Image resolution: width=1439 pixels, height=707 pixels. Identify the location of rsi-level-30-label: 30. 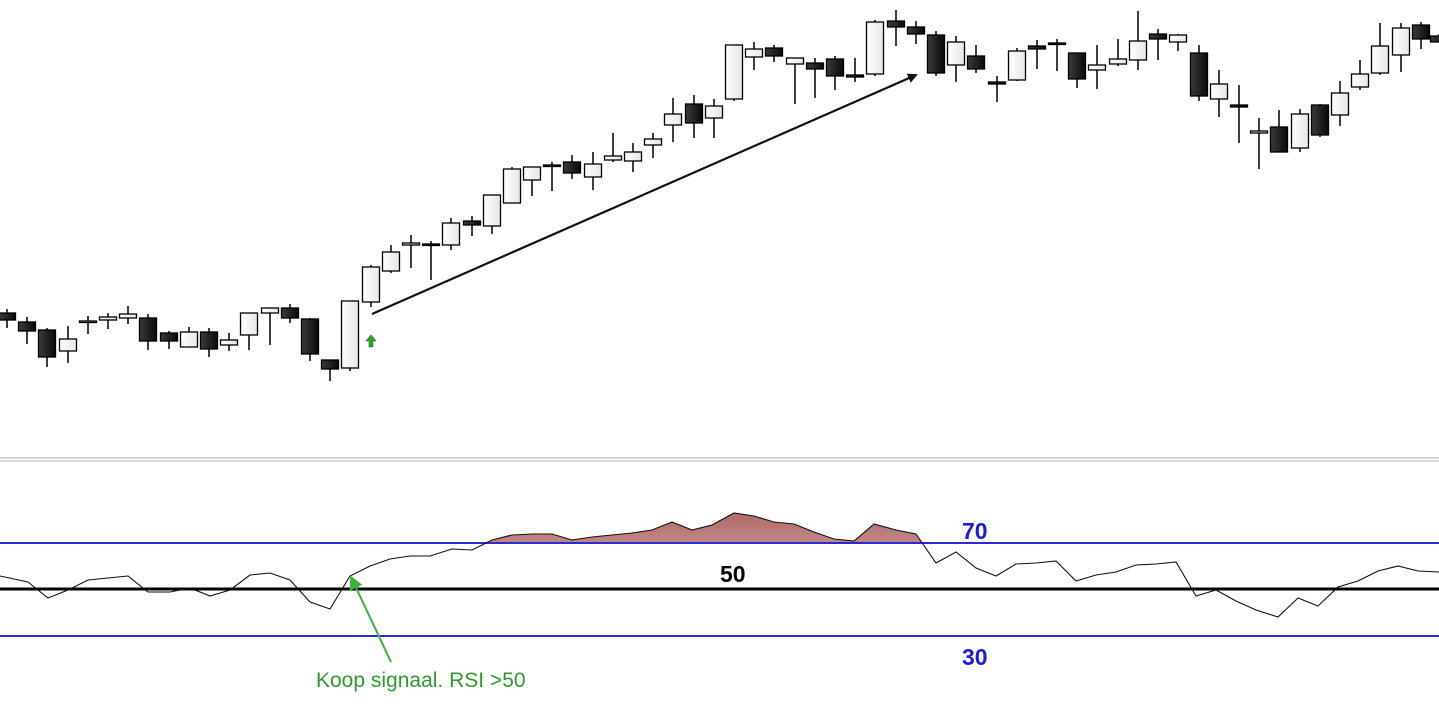
(975, 657).